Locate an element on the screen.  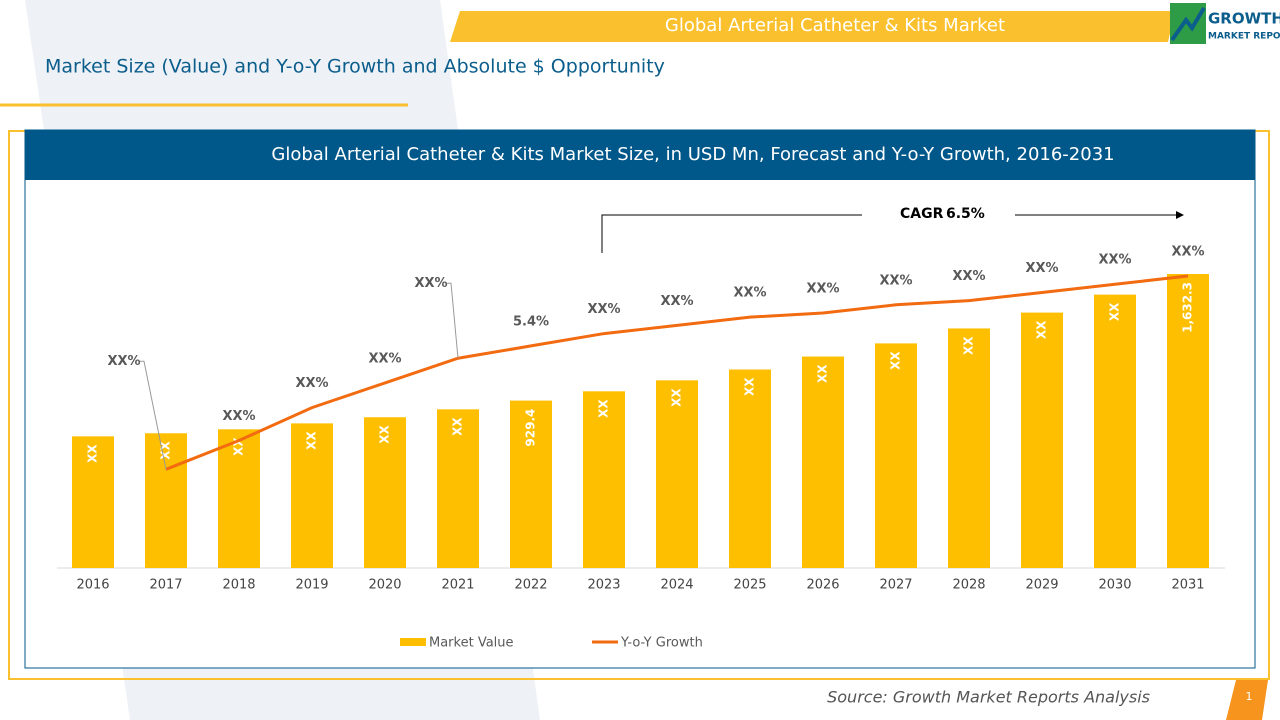
x-tick-label: 2018 is located at coordinates (238, 585).